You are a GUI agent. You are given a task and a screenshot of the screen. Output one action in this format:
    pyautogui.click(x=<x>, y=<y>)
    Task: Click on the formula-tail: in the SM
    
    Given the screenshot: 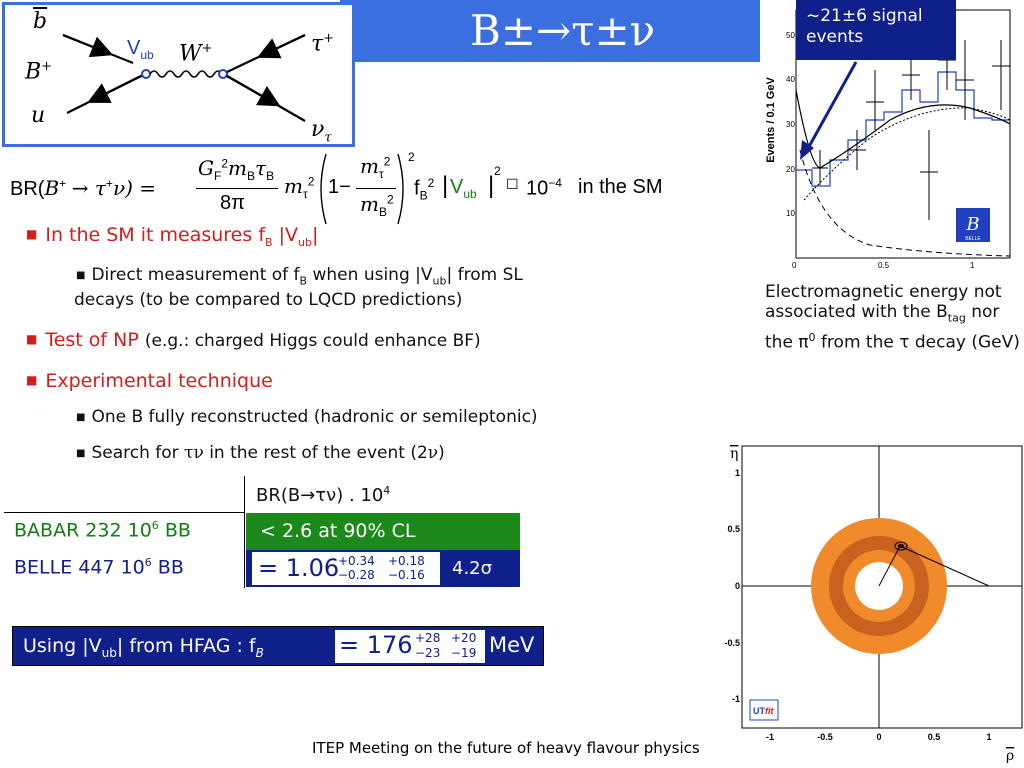 What is the action you would take?
    pyautogui.click(x=620, y=187)
    